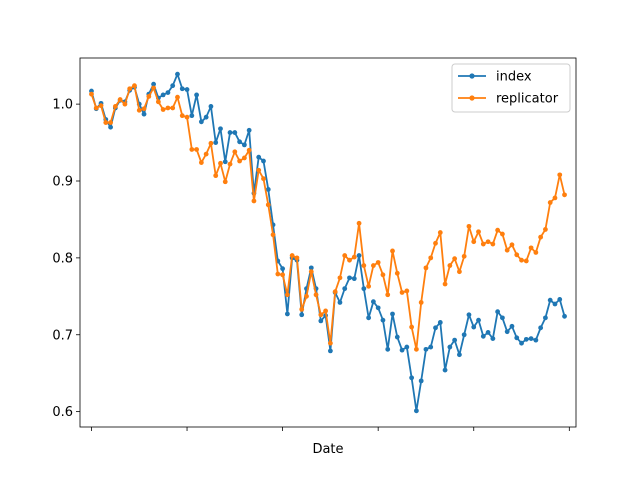 The height and width of the screenshot is (480, 640). What do you see at coordinates (62, 105) in the screenshot?
I see `y-tick-label: 1.0` at bounding box center [62, 105].